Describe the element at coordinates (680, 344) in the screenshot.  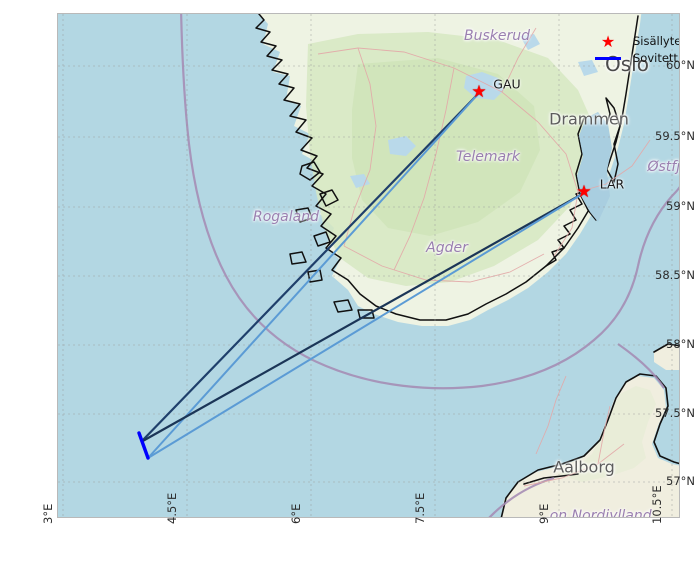
I see `y-tick-label: 58°N` at that location.